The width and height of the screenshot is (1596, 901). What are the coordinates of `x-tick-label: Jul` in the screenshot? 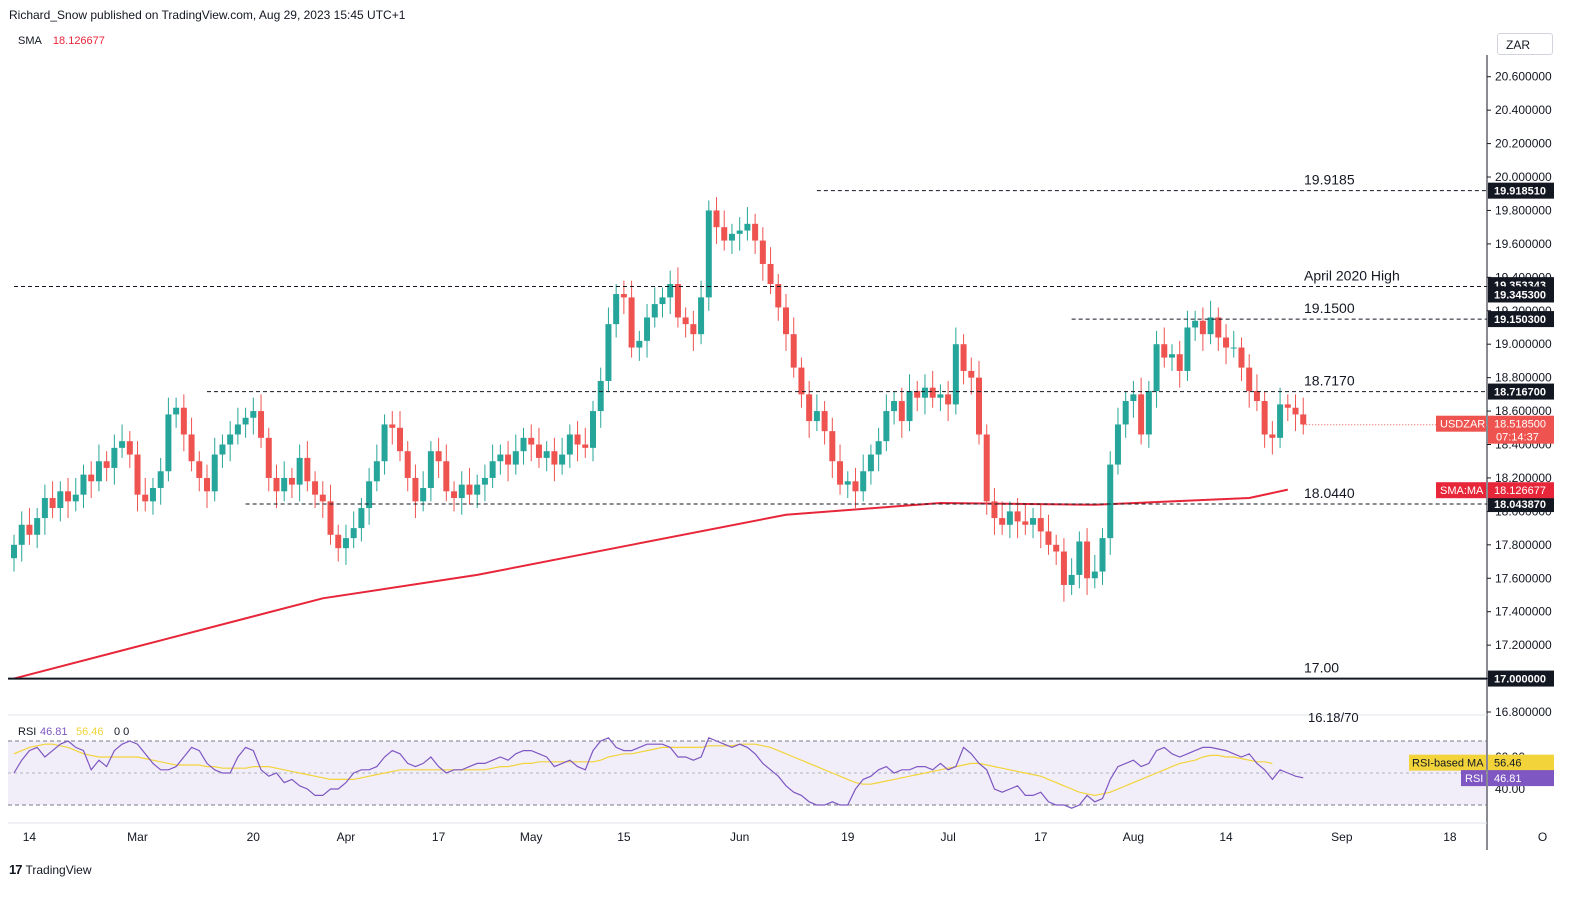 It's located at (947, 837).